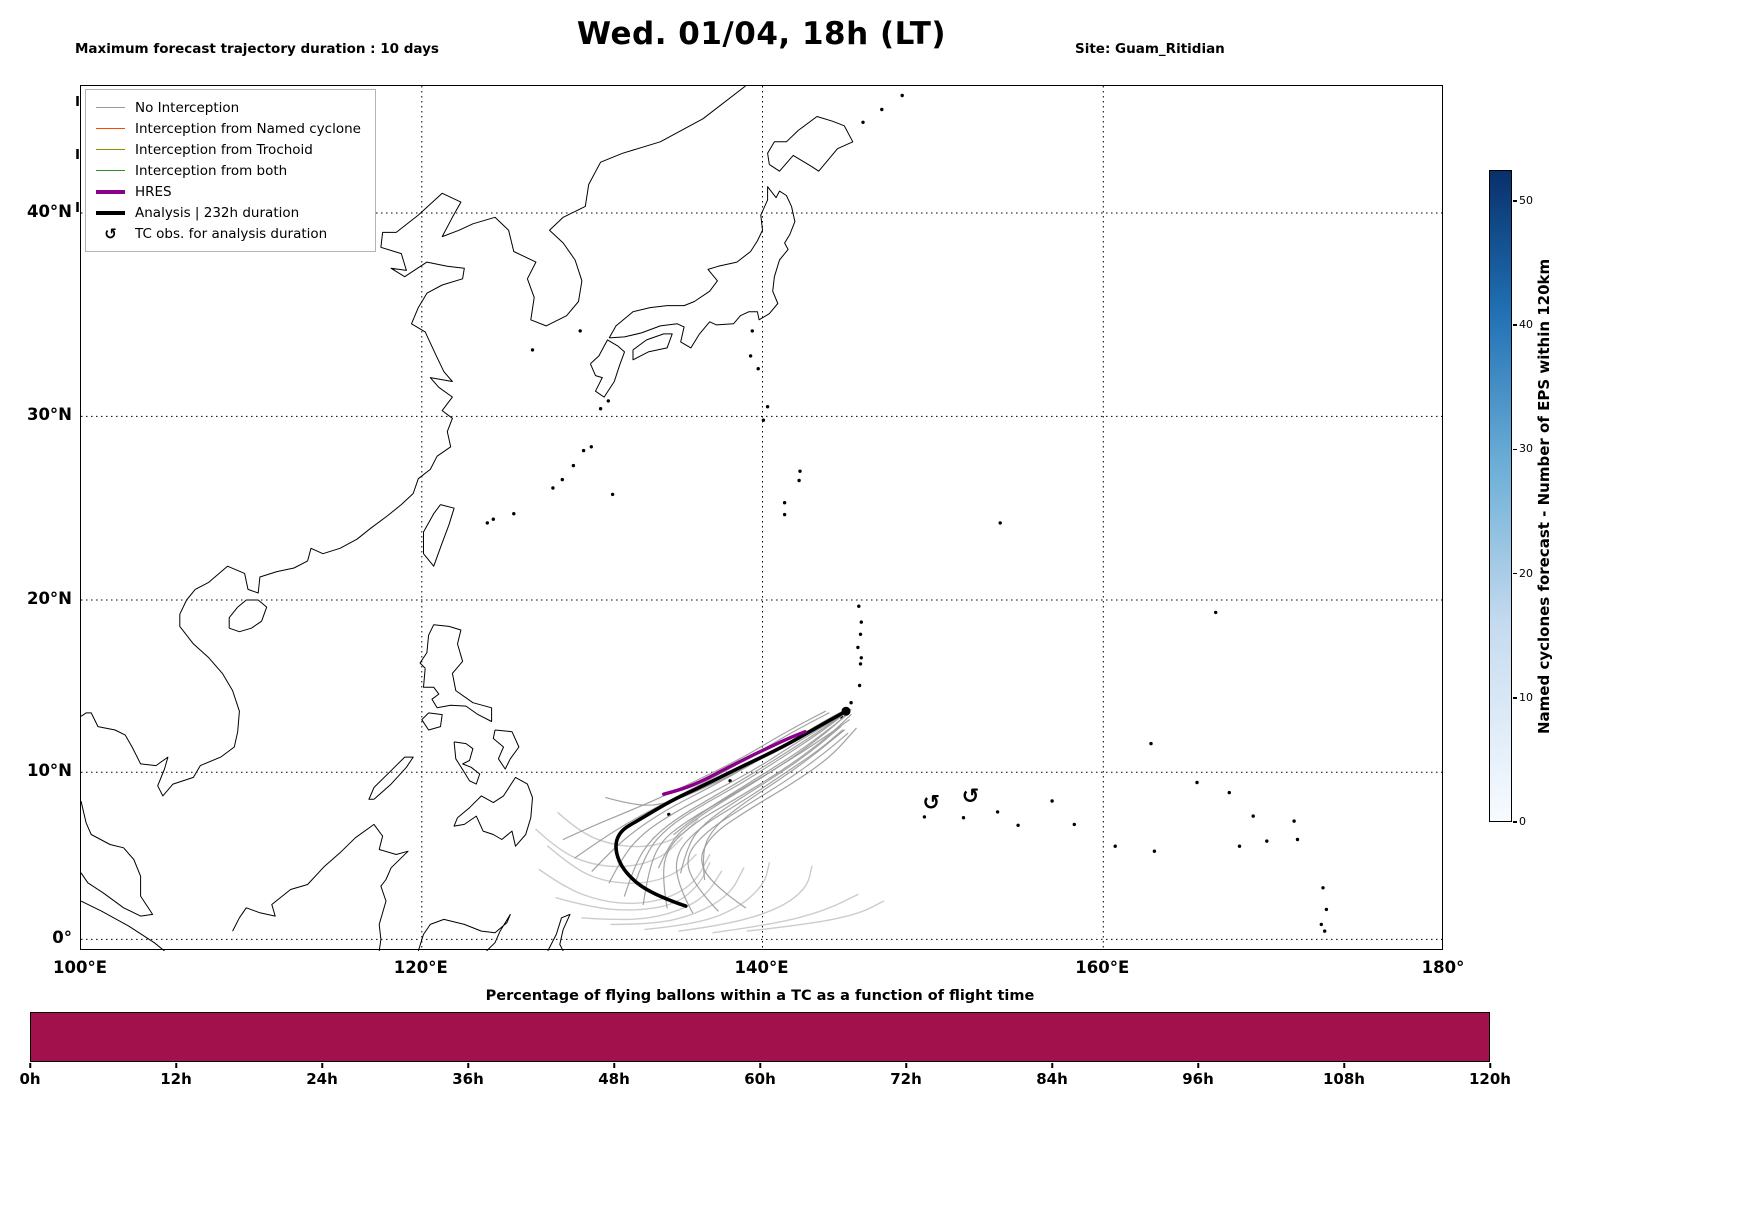 The width and height of the screenshot is (1748, 1213). I want to click on legend-item-label: Interception from Trochoid, so click(224, 149).